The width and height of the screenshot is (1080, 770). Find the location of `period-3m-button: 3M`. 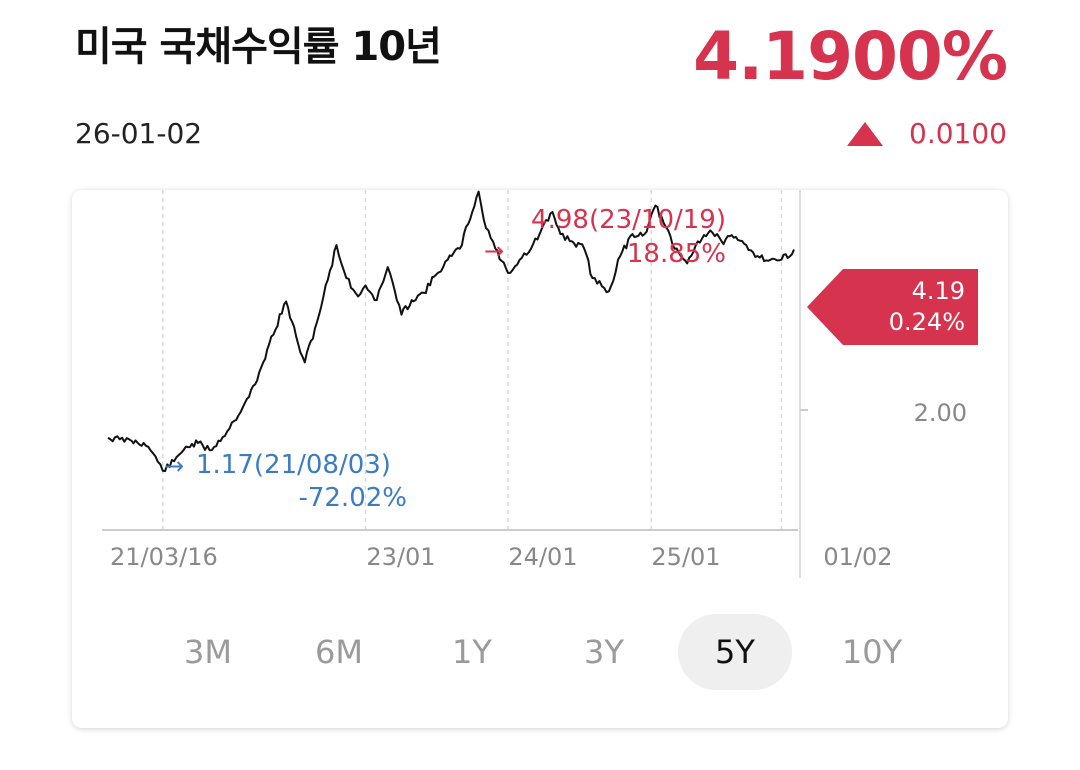

period-3m-button: 3M is located at coordinates (208, 652).